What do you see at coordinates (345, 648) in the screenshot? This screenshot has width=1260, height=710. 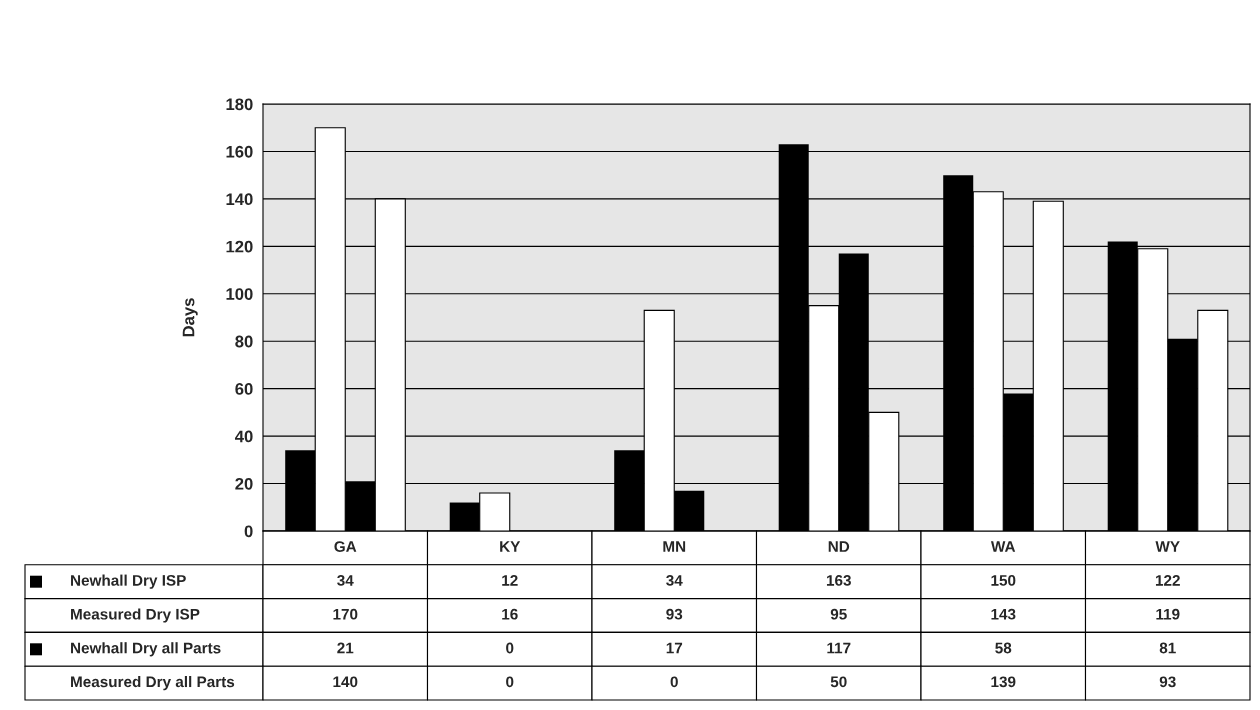 I see `data-label: 21` at bounding box center [345, 648].